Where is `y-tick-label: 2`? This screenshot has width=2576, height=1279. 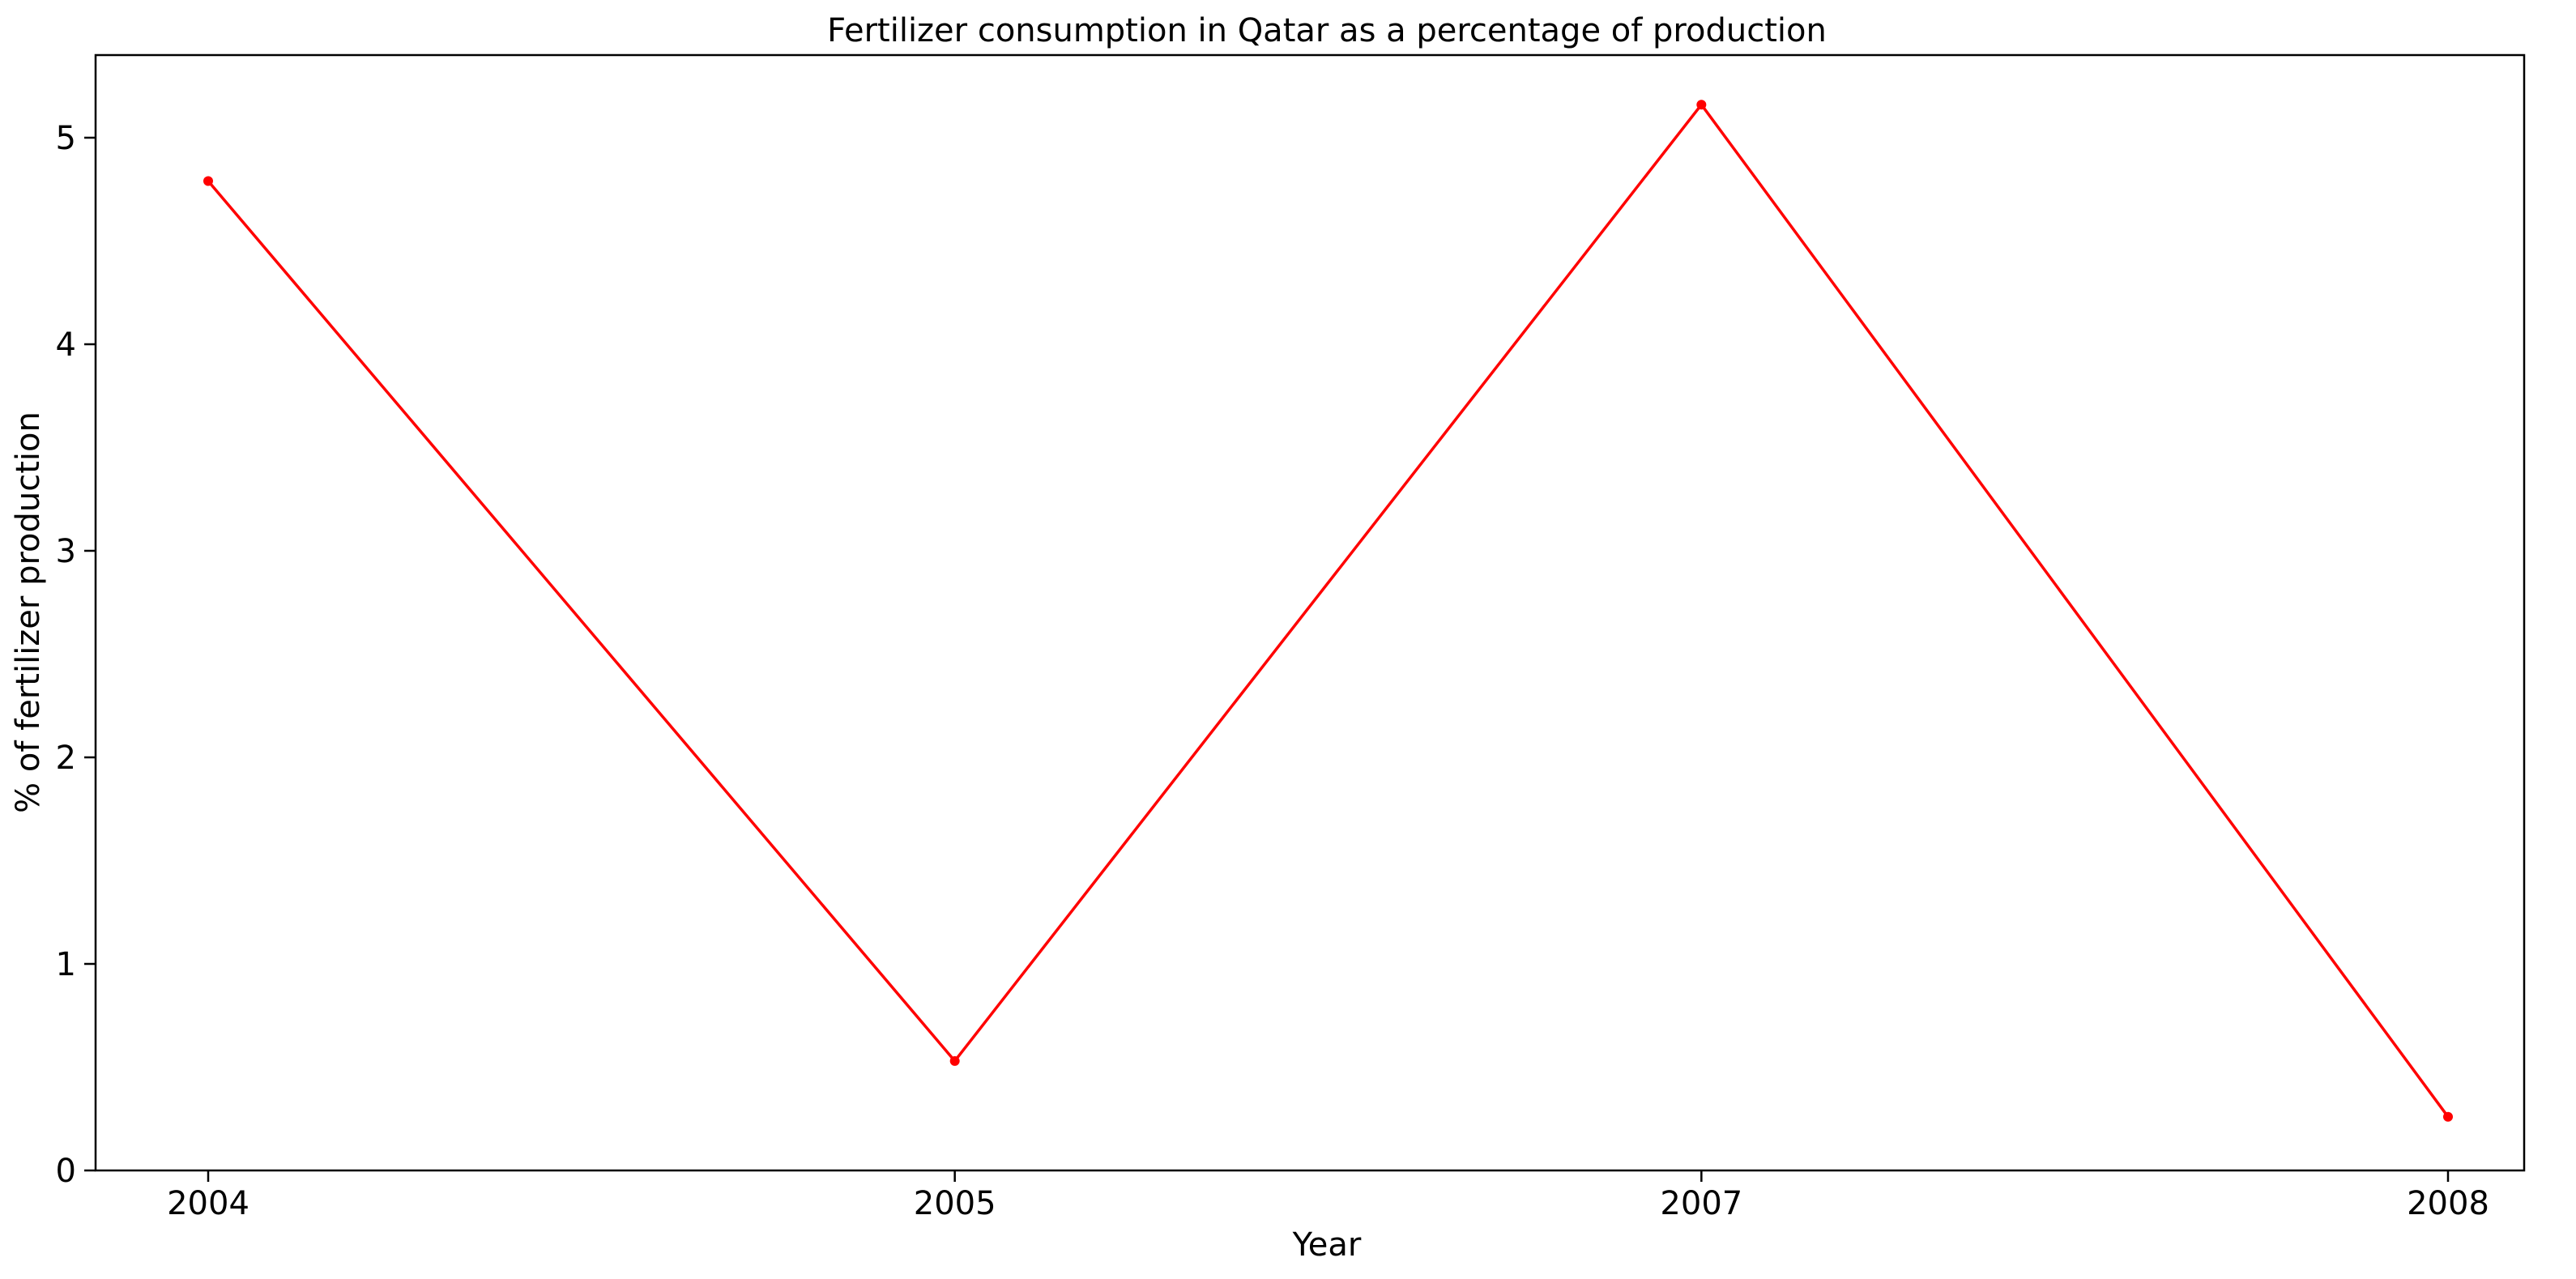 y-tick-label: 2 is located at coordinates (66, 758).